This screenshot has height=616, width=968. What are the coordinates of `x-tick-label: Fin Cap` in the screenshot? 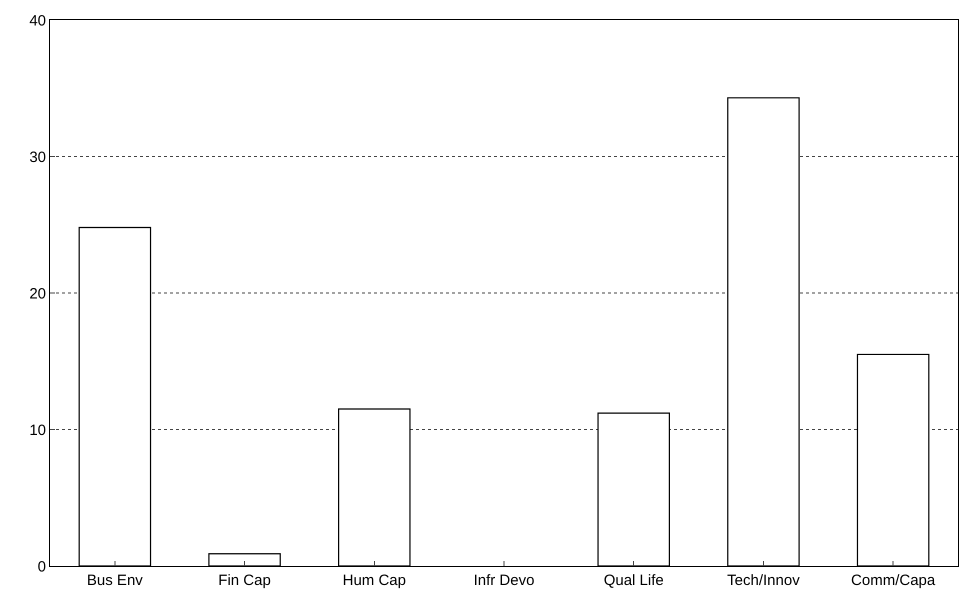 It's located at (244, 580).